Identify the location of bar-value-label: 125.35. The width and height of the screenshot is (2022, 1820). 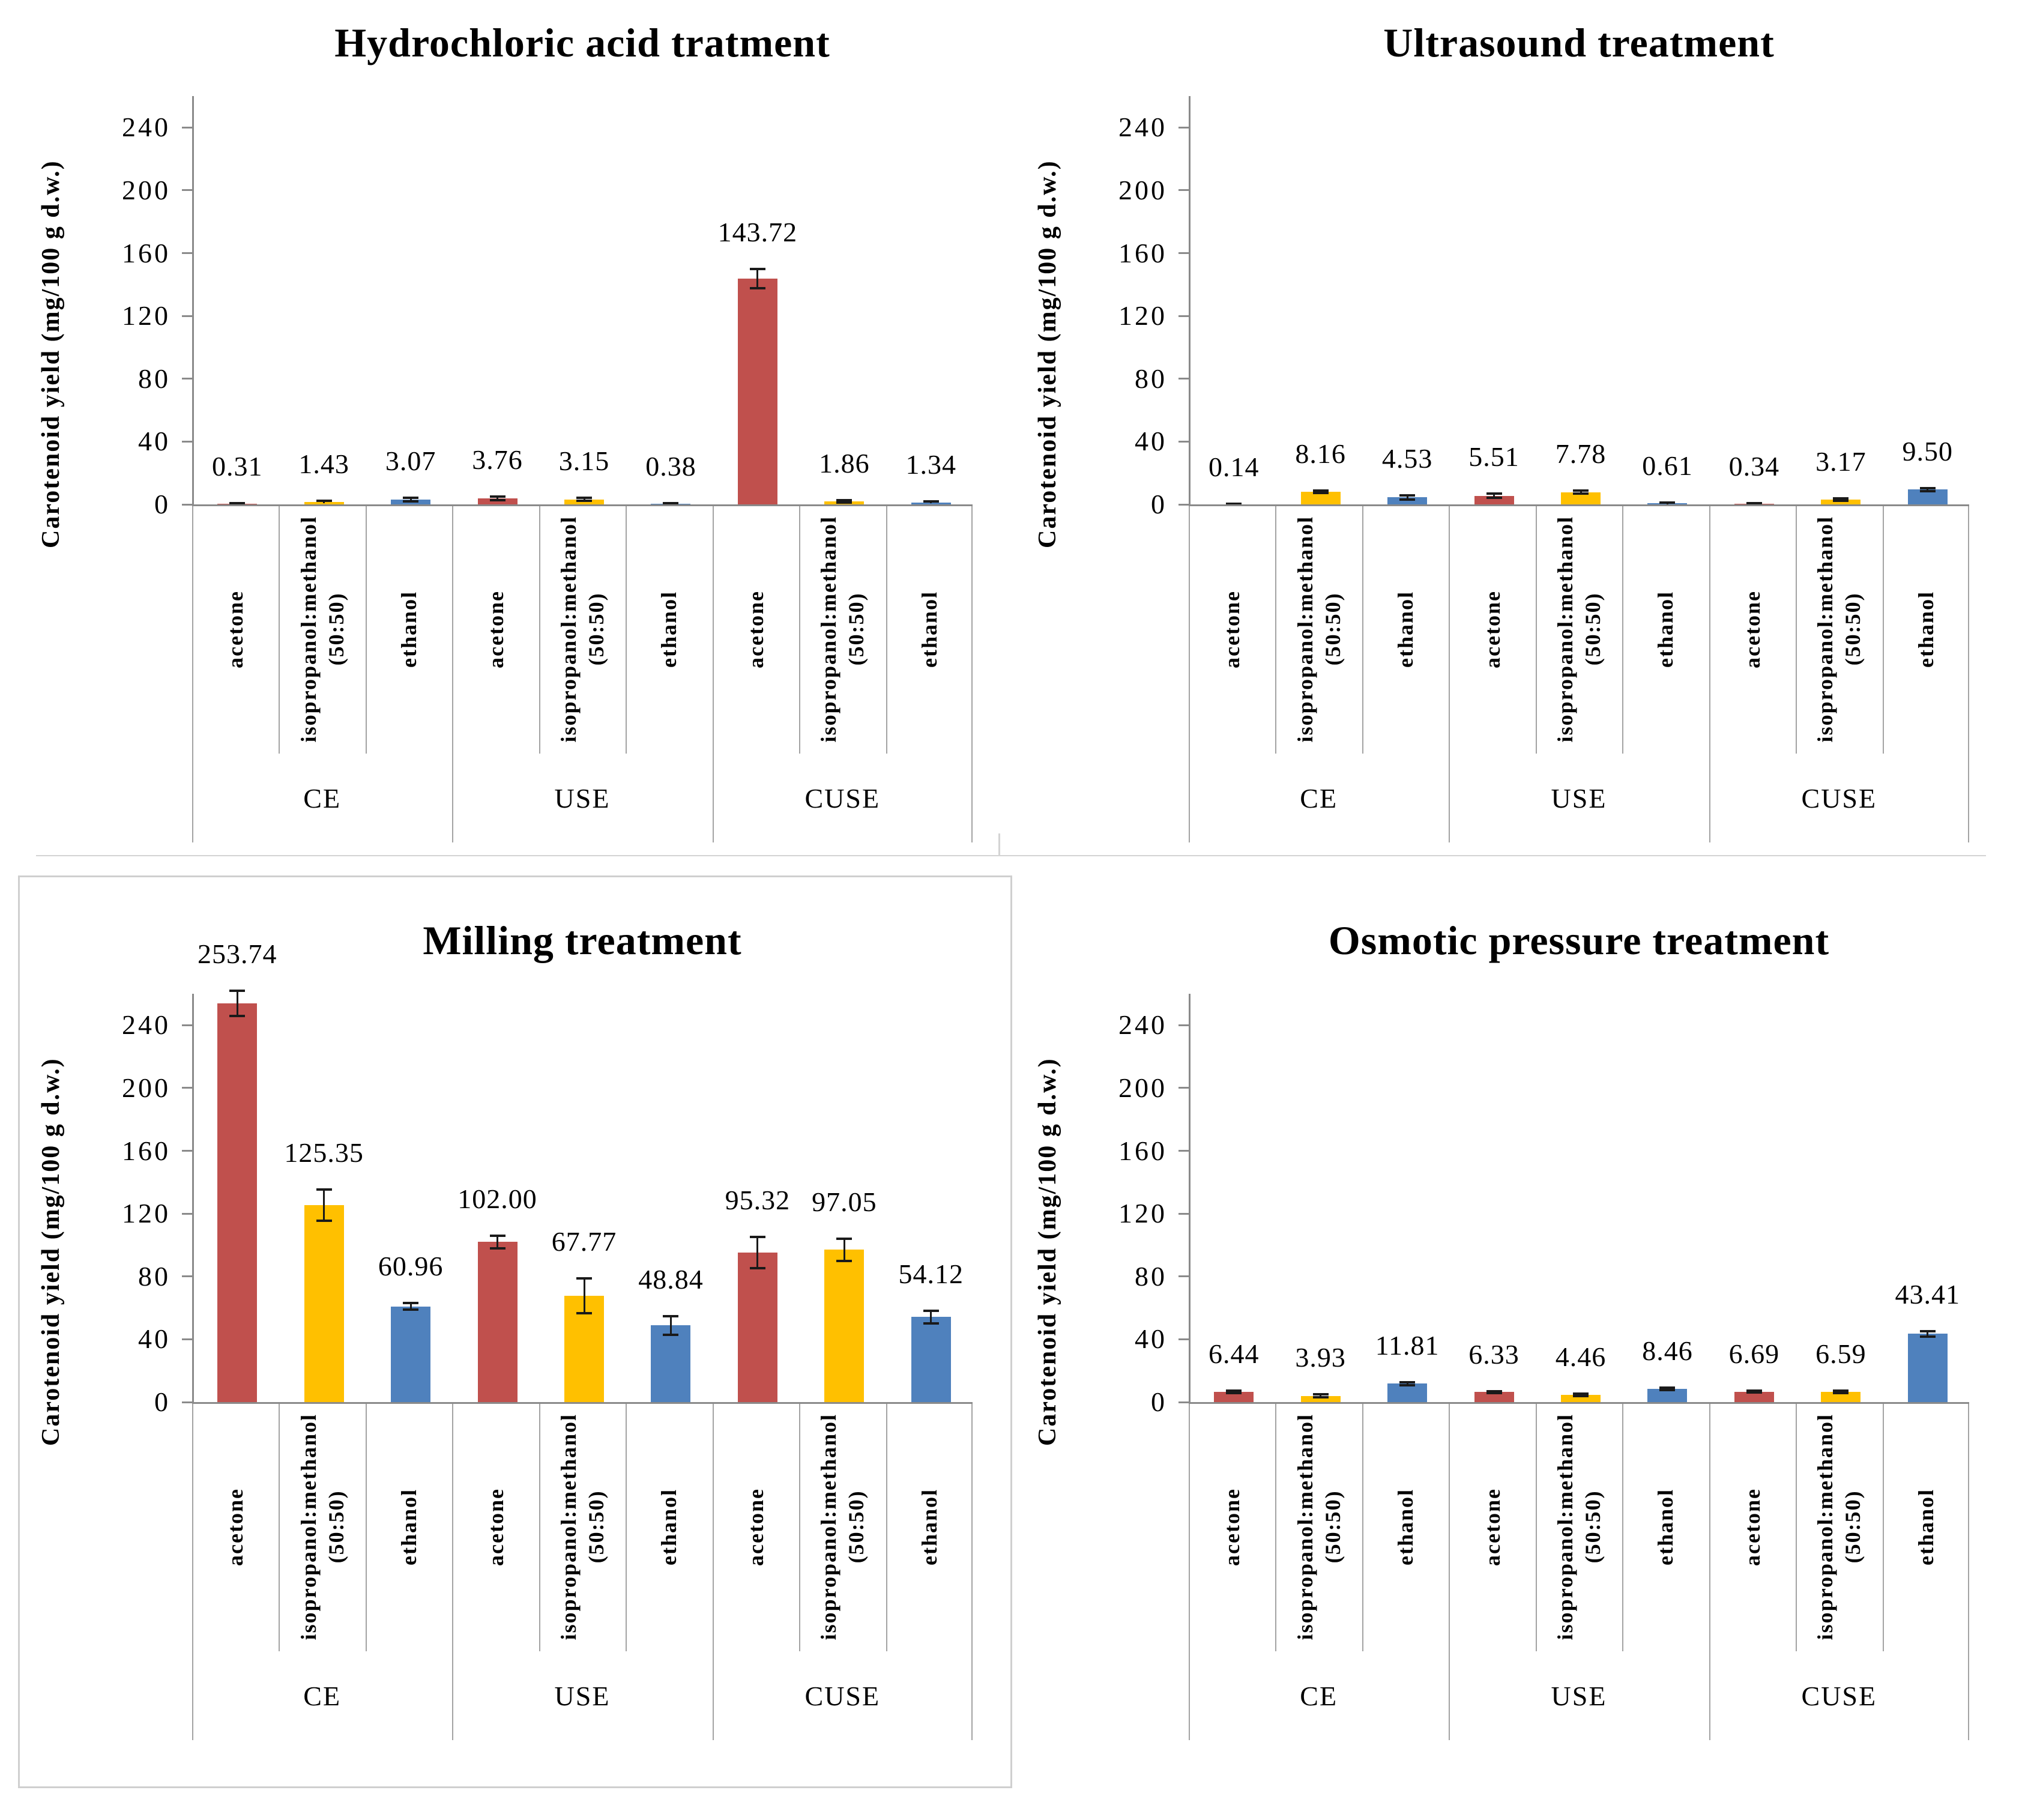
(324, 1152).